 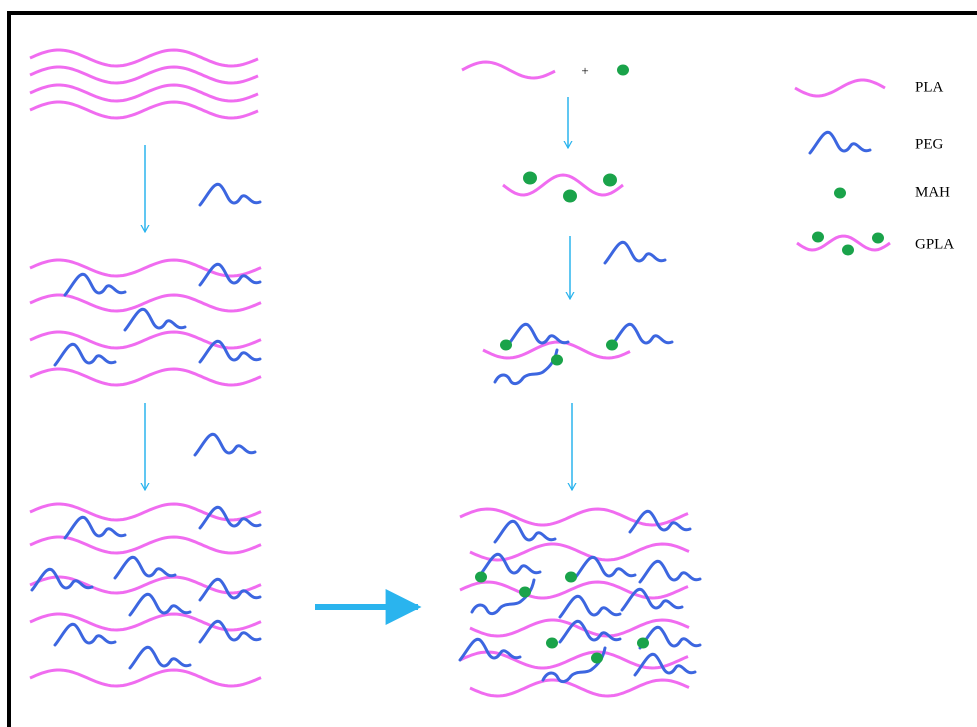 What do you see at coordinates (932, 192) in the screenshot?
I see `legend-label: MAH` at bounding box center [932, 192].